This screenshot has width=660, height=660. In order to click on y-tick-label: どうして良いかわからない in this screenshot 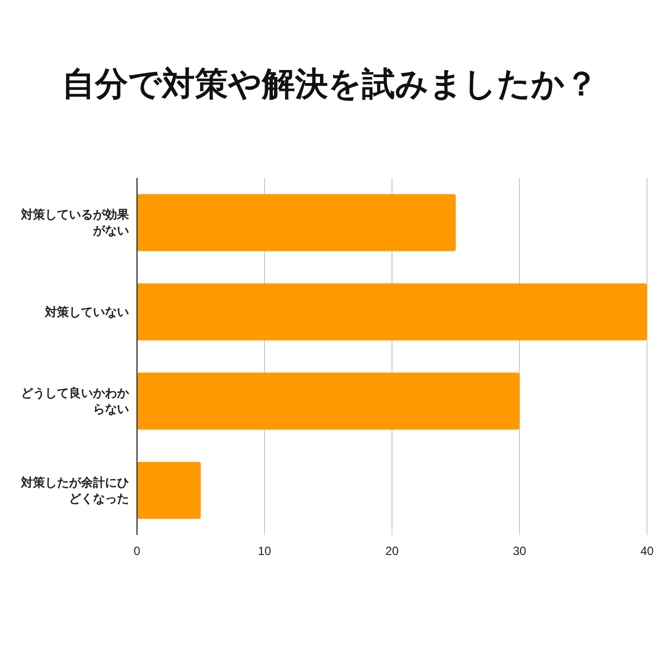, I will do `click(75, 401)`.